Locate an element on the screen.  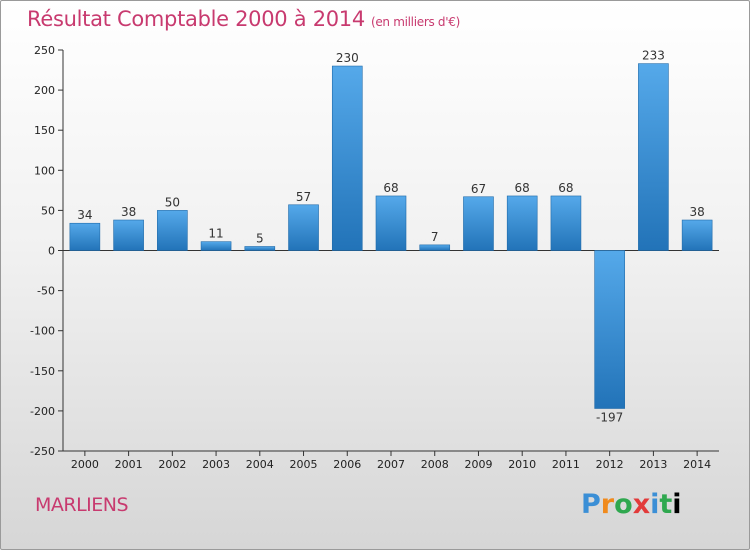
x-tick-label: 2004 is located at coordinates (260, 464).